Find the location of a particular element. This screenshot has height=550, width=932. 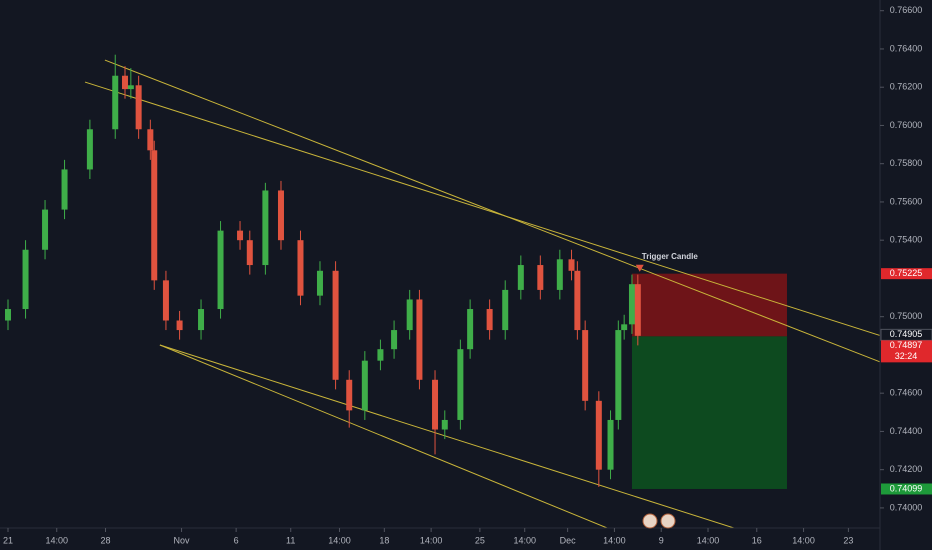

x-tick-label: 16 is located at coordinates (757, 540).